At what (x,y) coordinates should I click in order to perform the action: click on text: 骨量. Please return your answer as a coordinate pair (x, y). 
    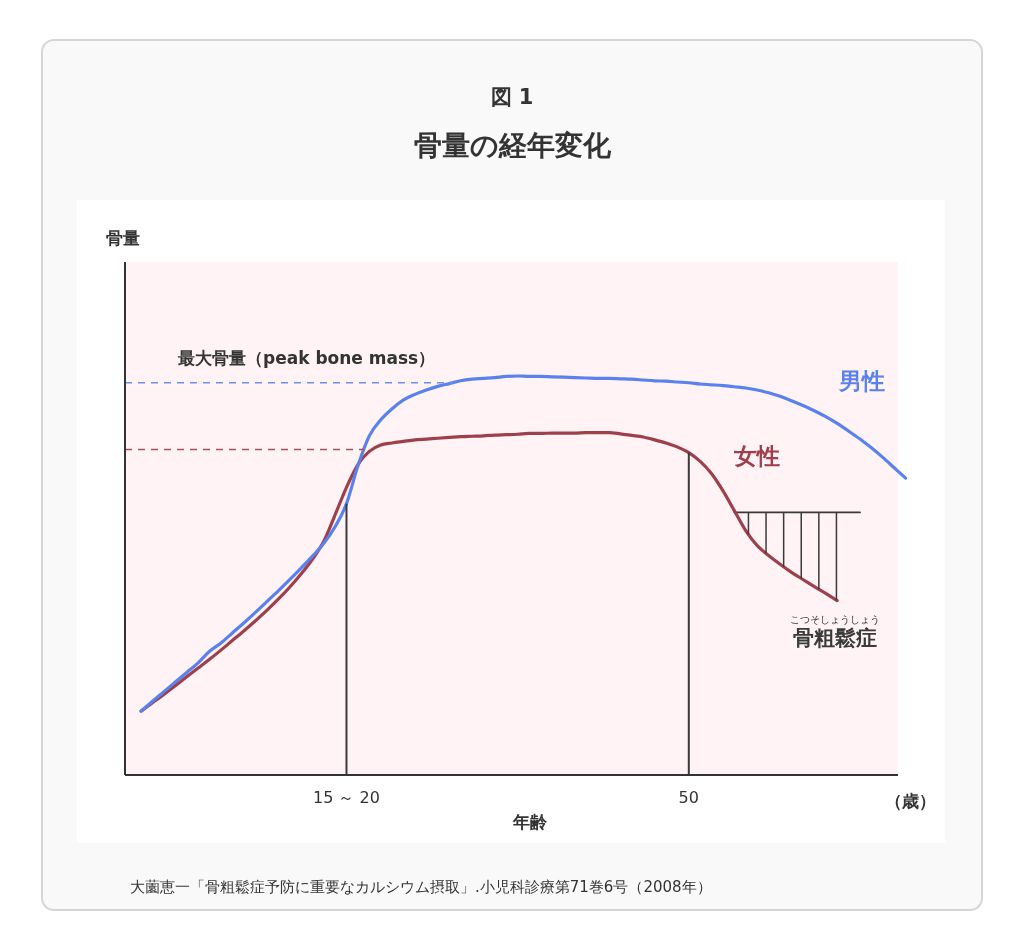
    Looking at the image, I should click on (123, 238).